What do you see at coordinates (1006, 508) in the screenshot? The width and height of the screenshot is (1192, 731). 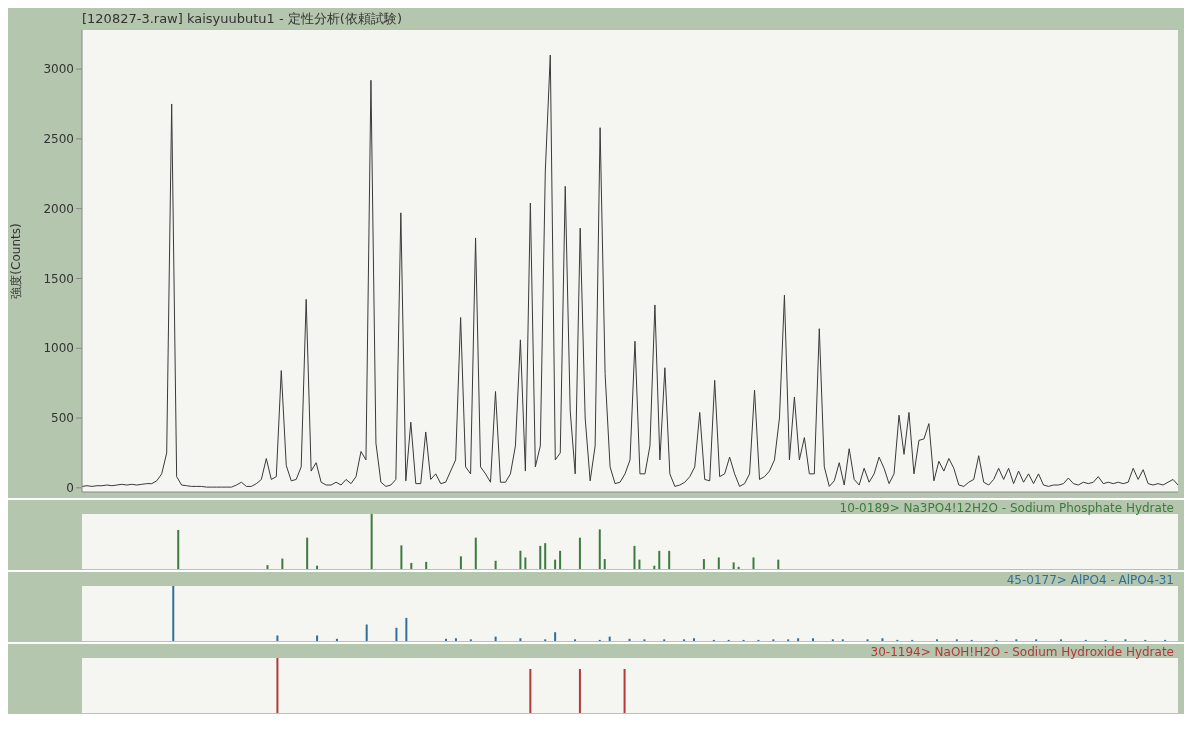 I see `chart-title: 10-0189> Na3PO4!12H2O - Sodium Phosphate Hydrate` at bounding box center [1006, 508].